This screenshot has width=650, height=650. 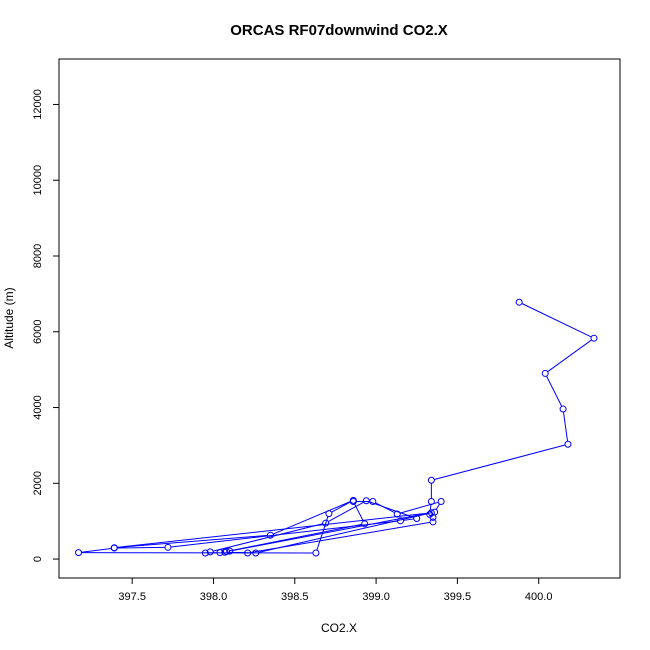 I want to click on y-tick-label: 2000, so click(x=38, y=483).